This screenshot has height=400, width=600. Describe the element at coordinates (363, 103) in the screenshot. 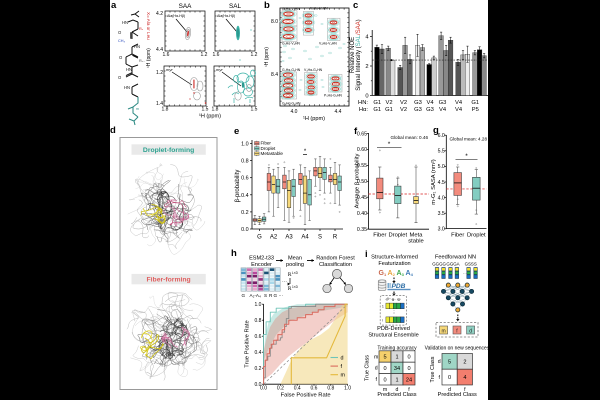

I see `svg-text: HN:` at that location.